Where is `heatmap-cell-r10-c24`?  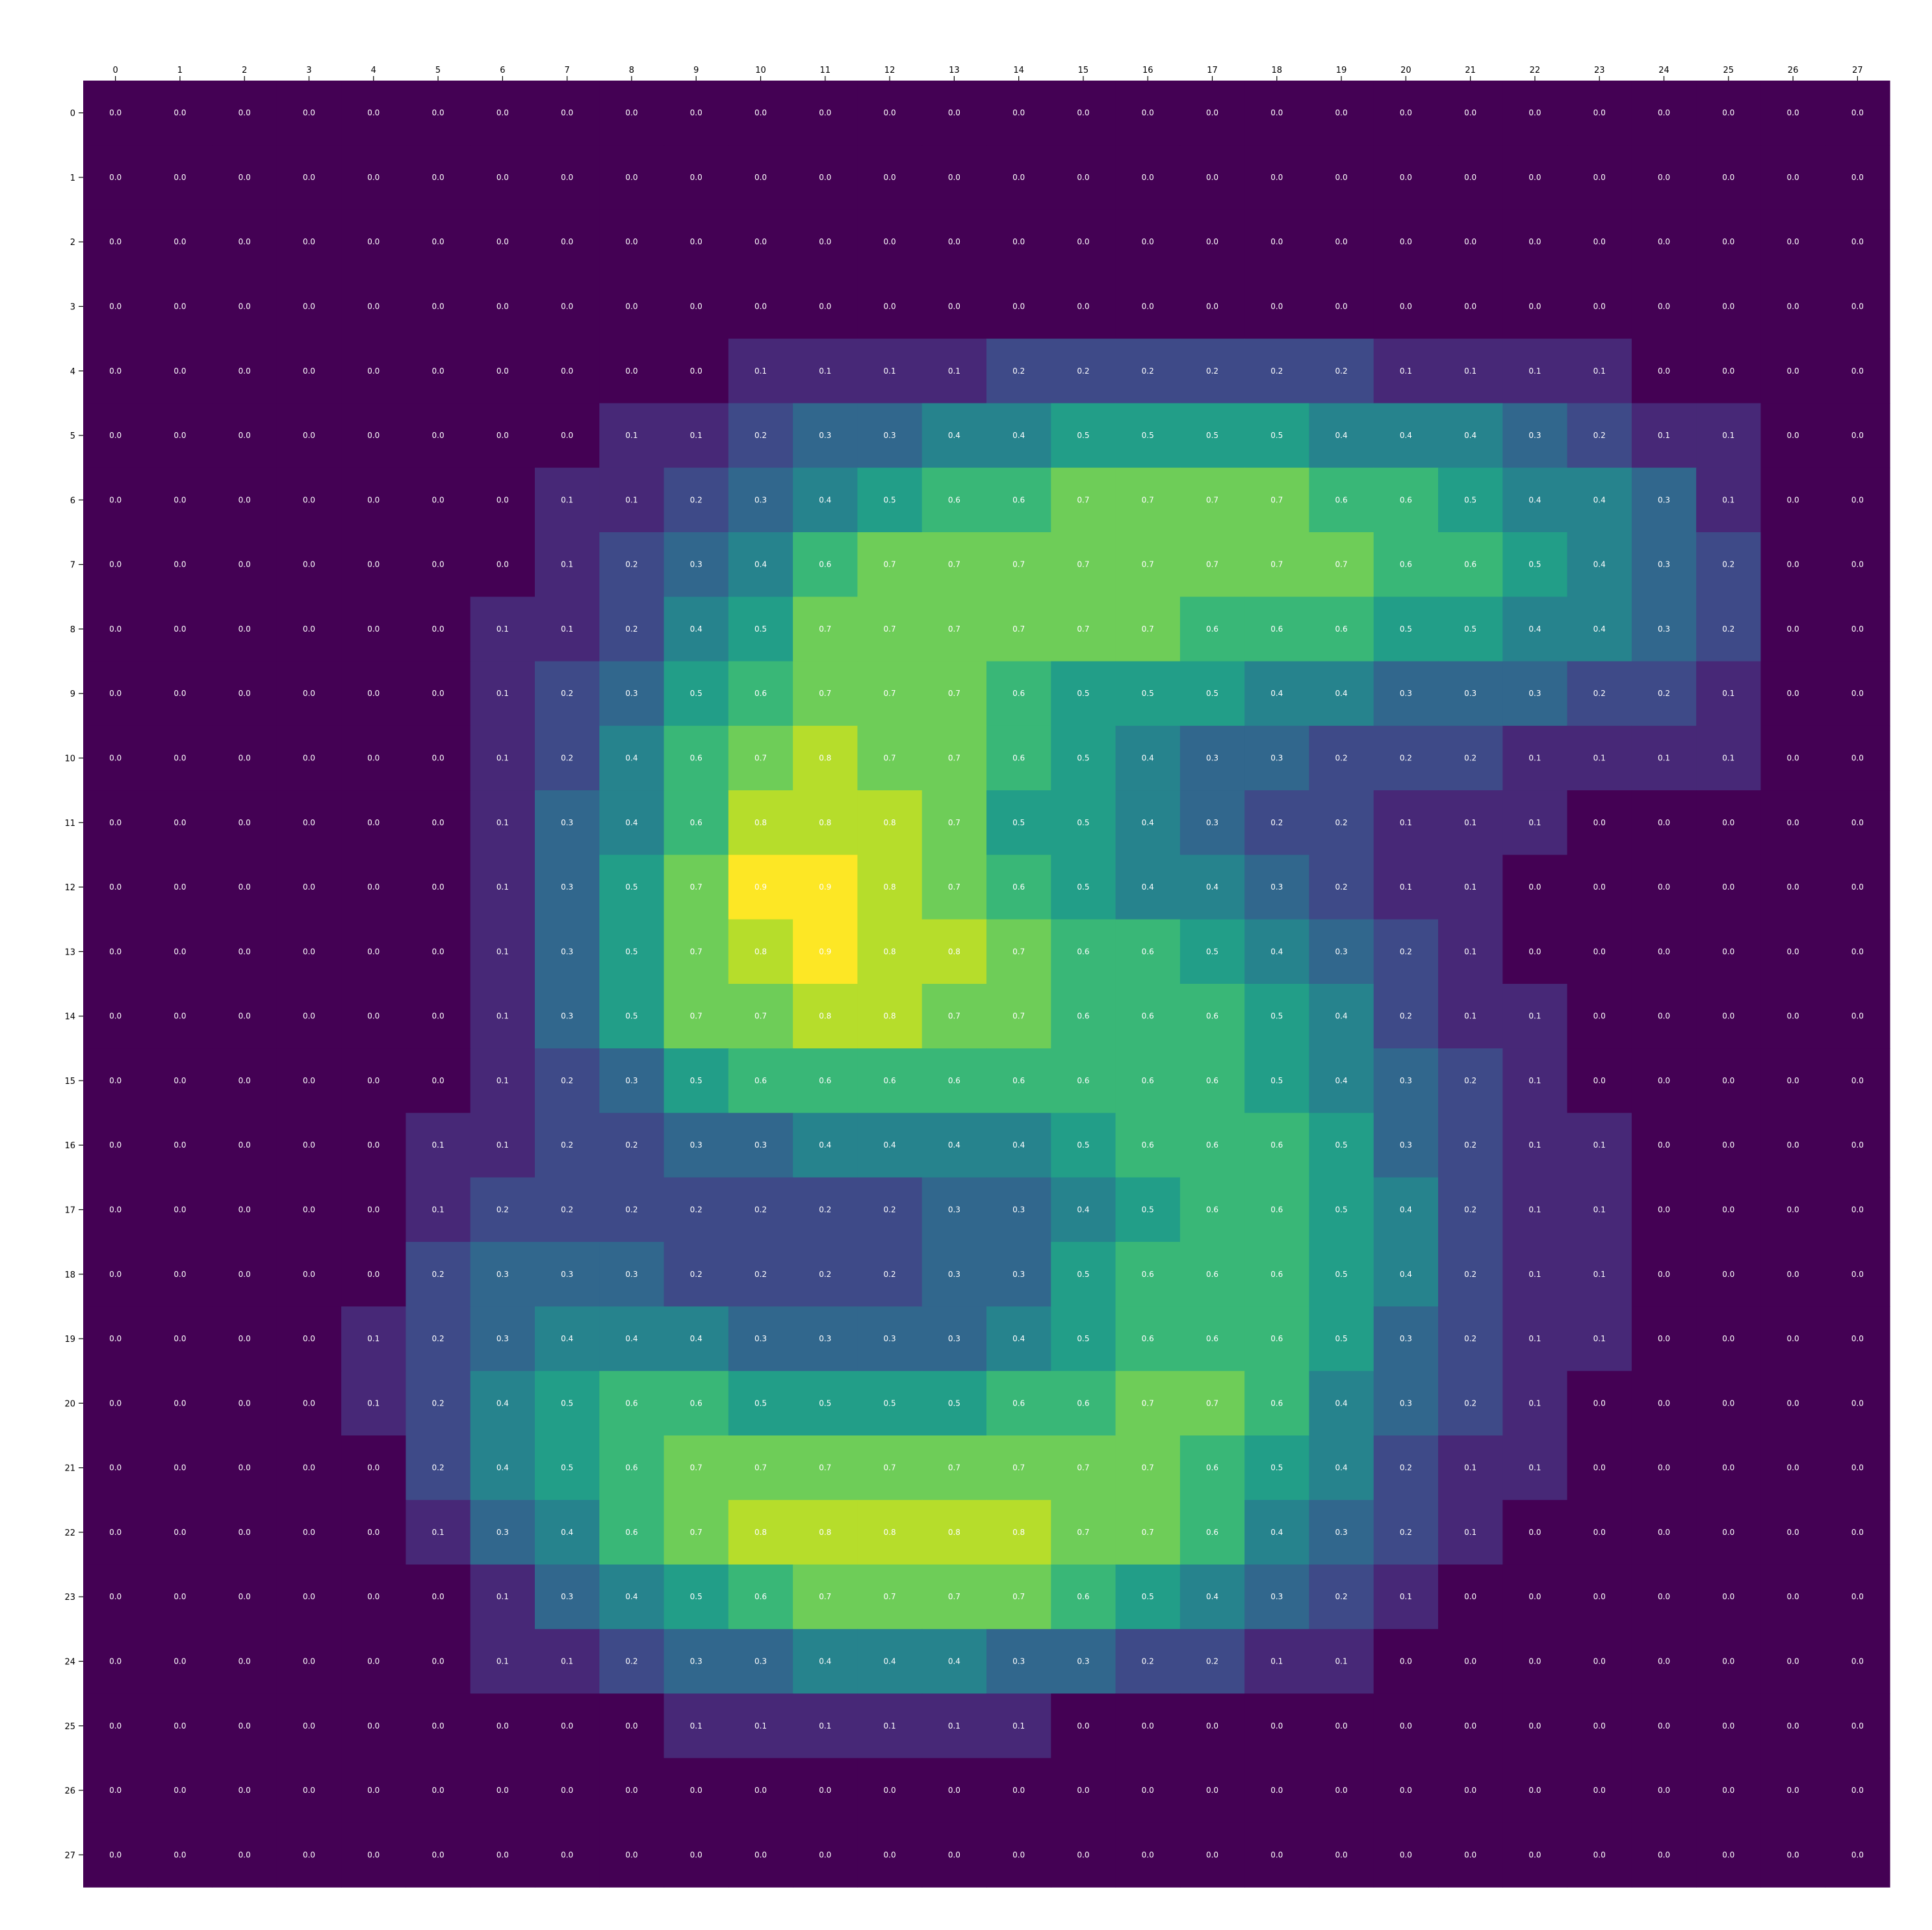 heatmap-cell-r10-c24 is located at coordinates (1664, 758).